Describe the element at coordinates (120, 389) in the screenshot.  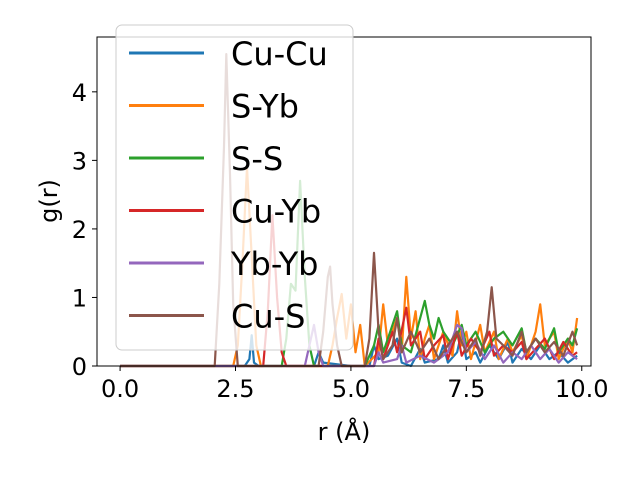
I see `x-tick-label: 0.0` at that location.